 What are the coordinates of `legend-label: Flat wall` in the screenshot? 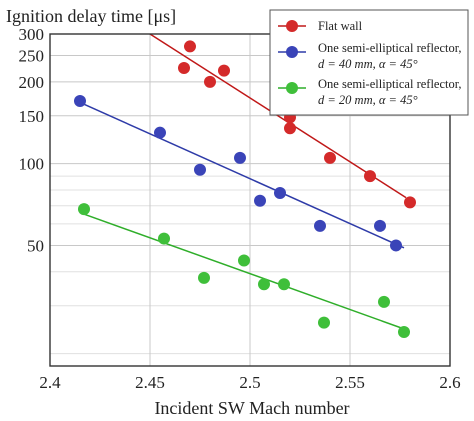 It's located at (340, 26).